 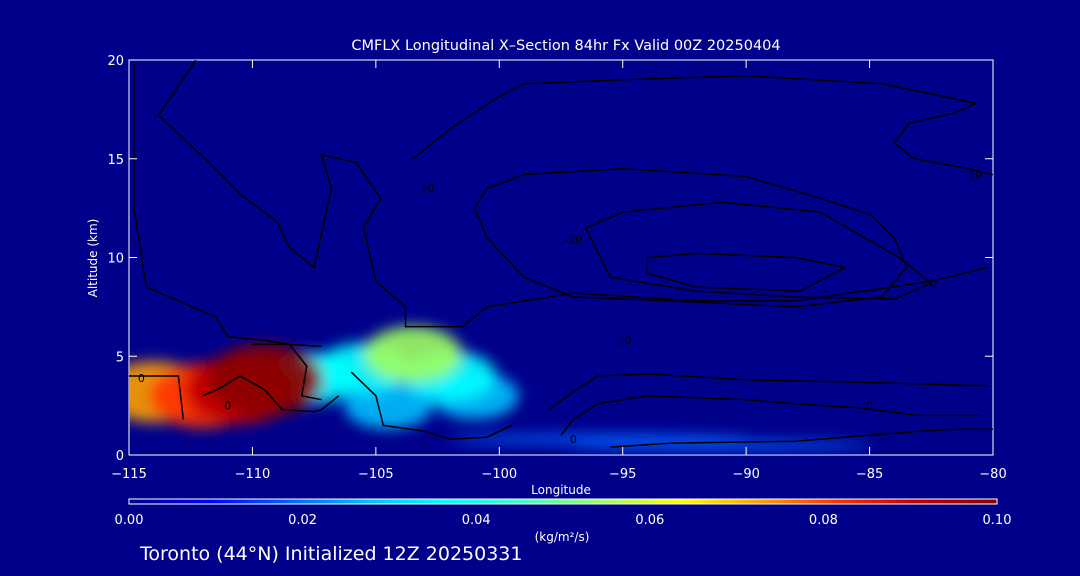 I want to click on colorbar-tick-label: 0.00, so click(x=129, y=520).